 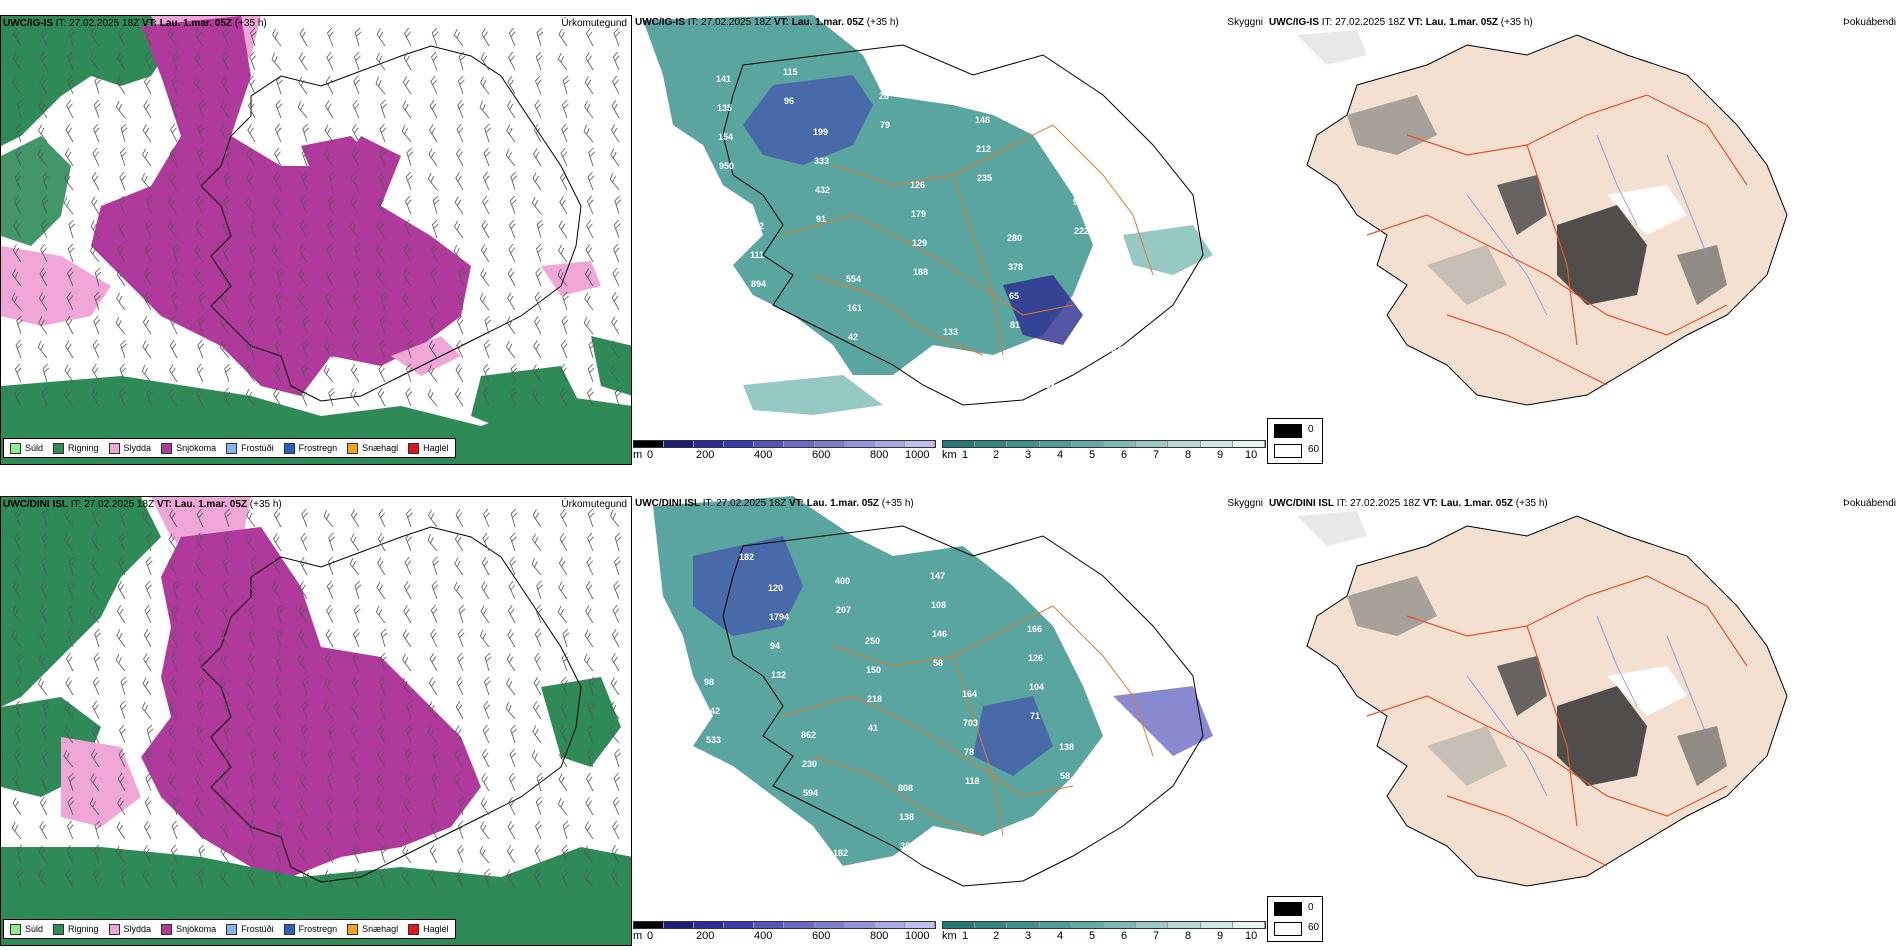 I want to click on visibility-value-label: 166, so click(x=1034, y=629).